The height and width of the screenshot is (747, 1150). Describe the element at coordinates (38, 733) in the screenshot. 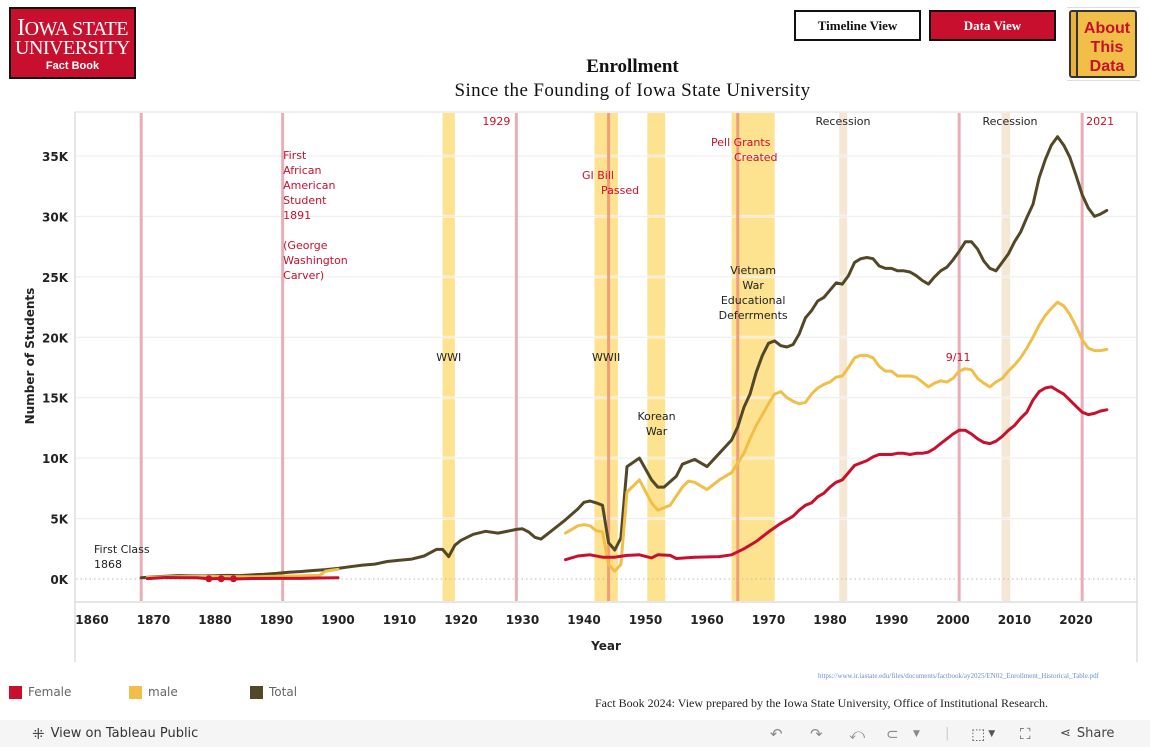

I see `tableau-logo-icon: ⁜` at that location.